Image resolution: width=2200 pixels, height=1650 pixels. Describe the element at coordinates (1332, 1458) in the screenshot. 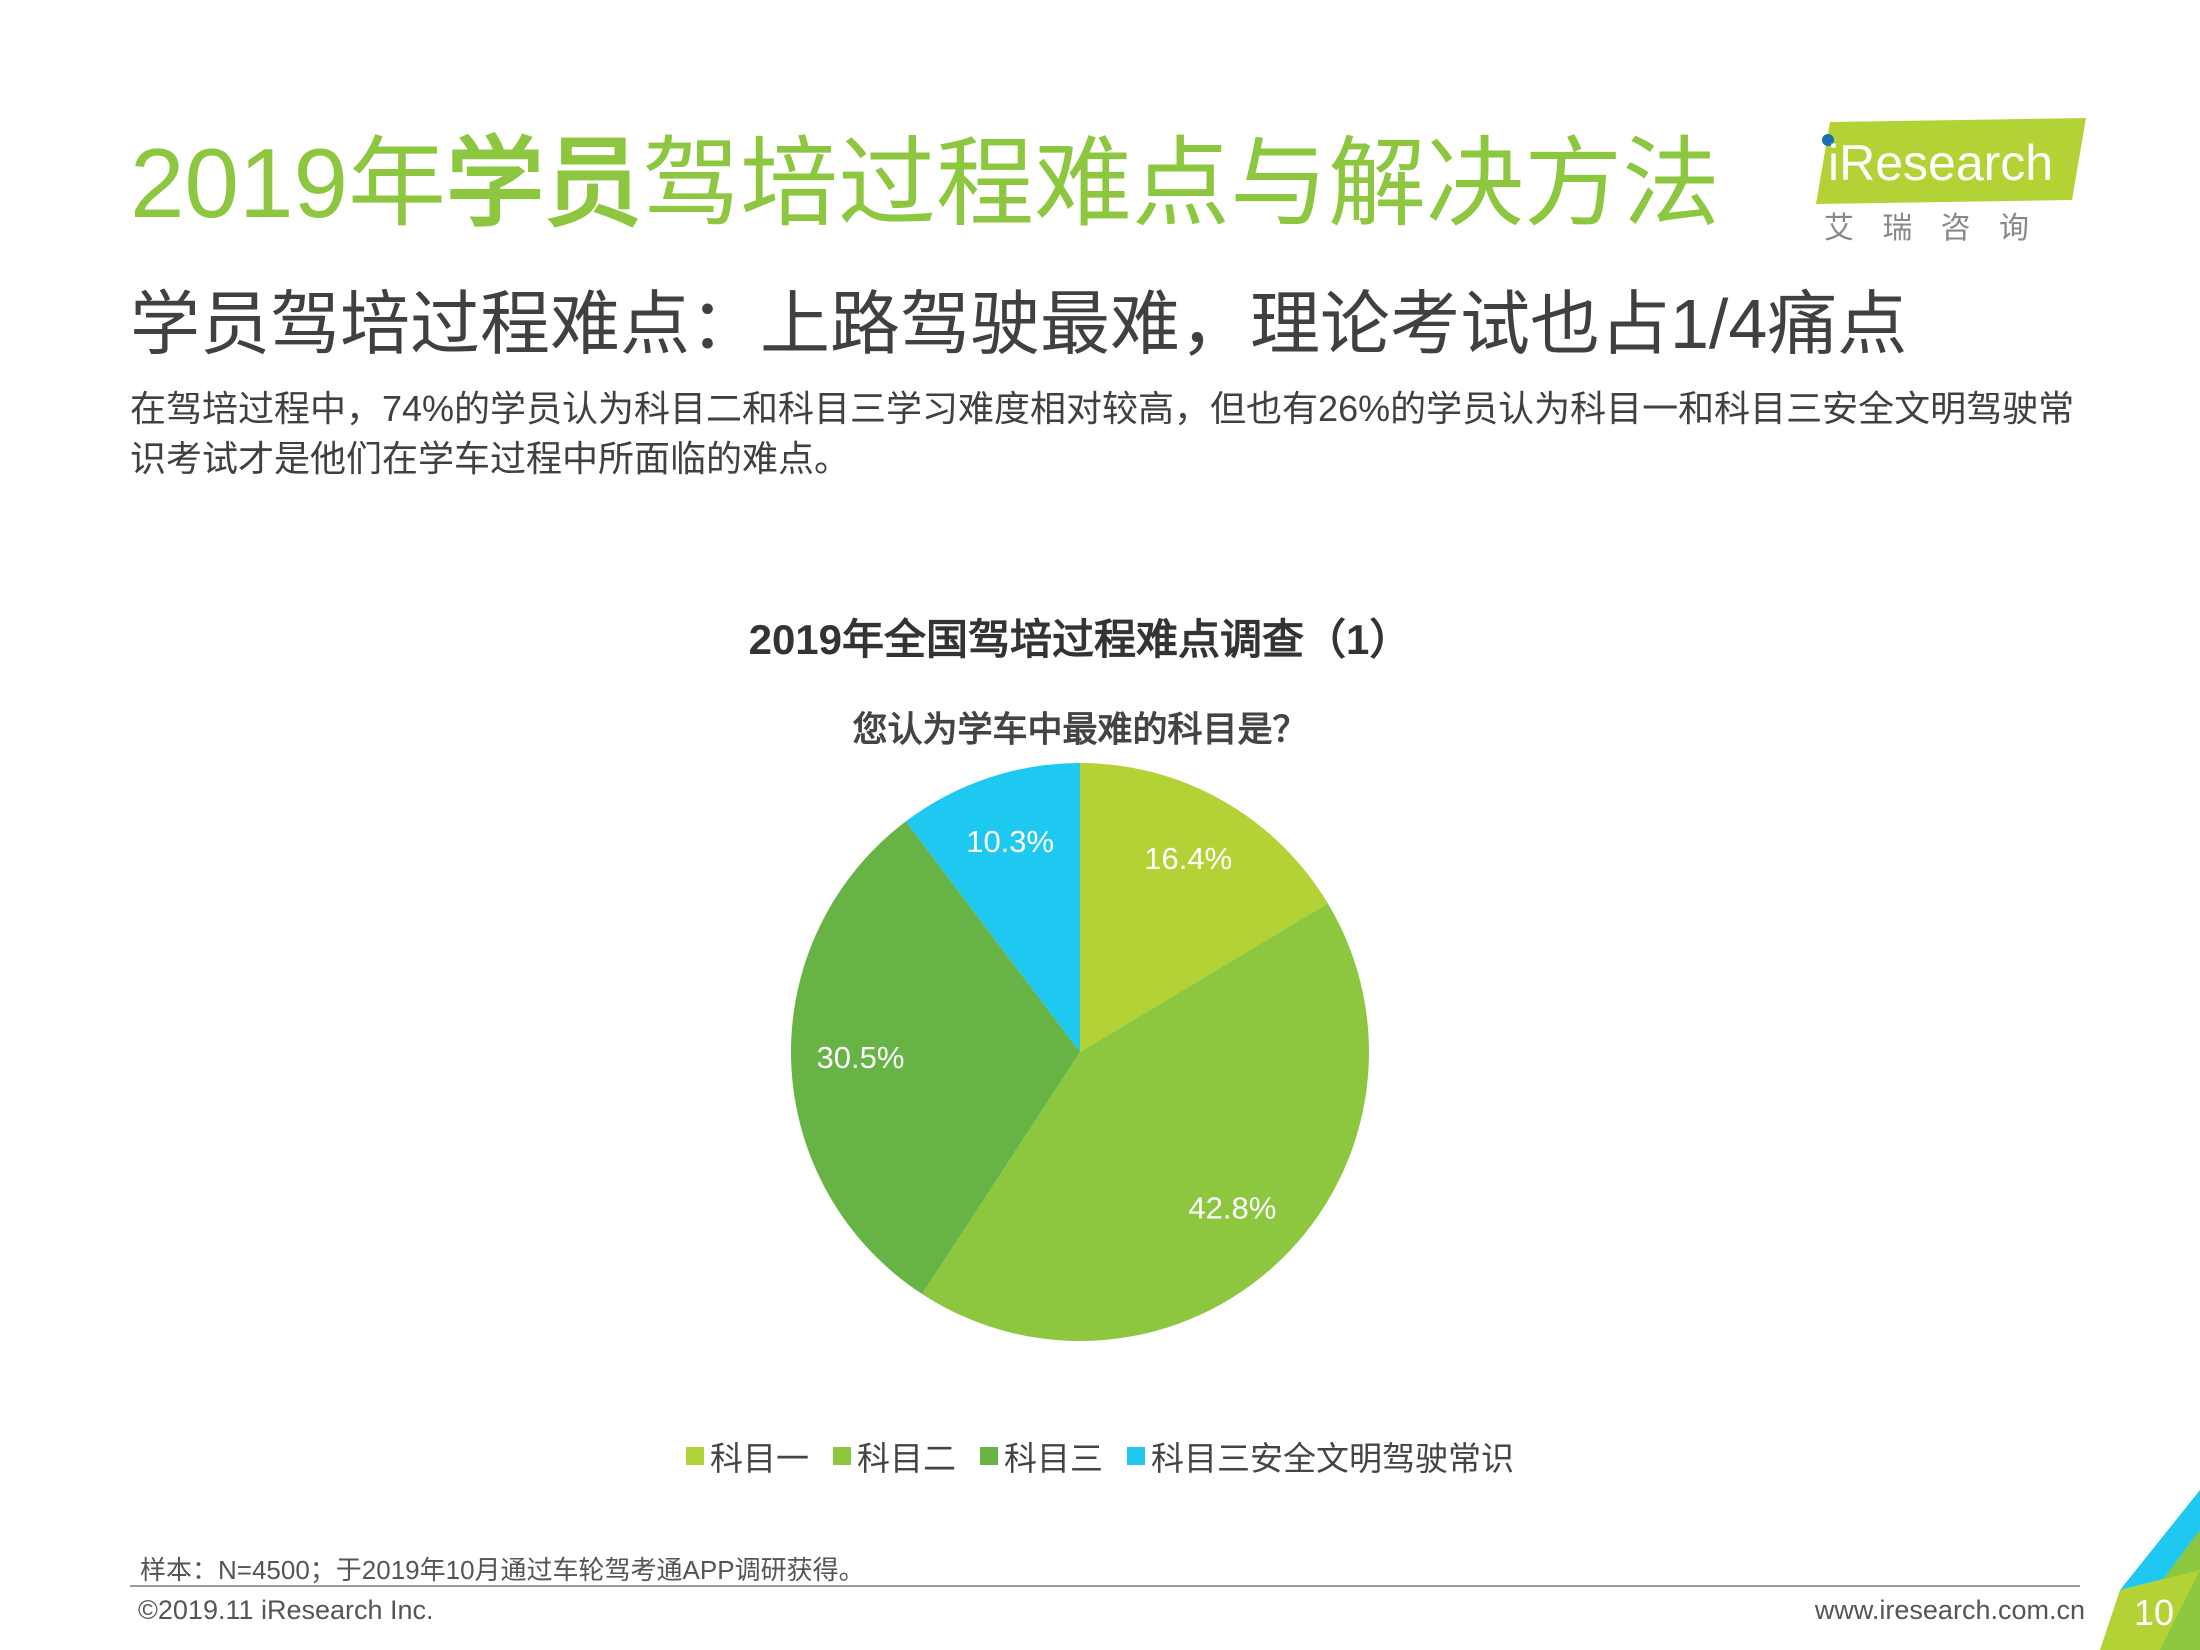

I see `legend-label: 科目三安全文明驾驶常识` at that location.